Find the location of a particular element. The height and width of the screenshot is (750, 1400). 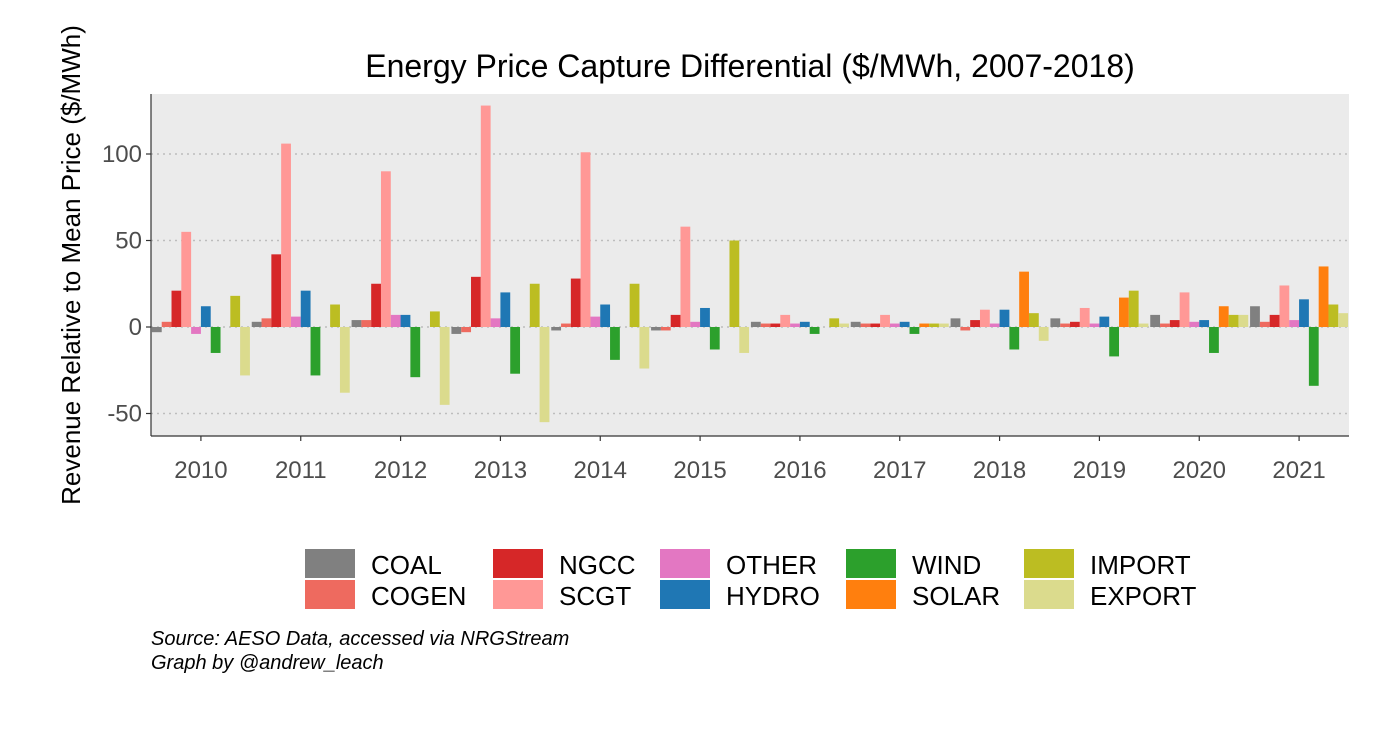

bar-scgt-2014 is located at coordinates (585, 239).